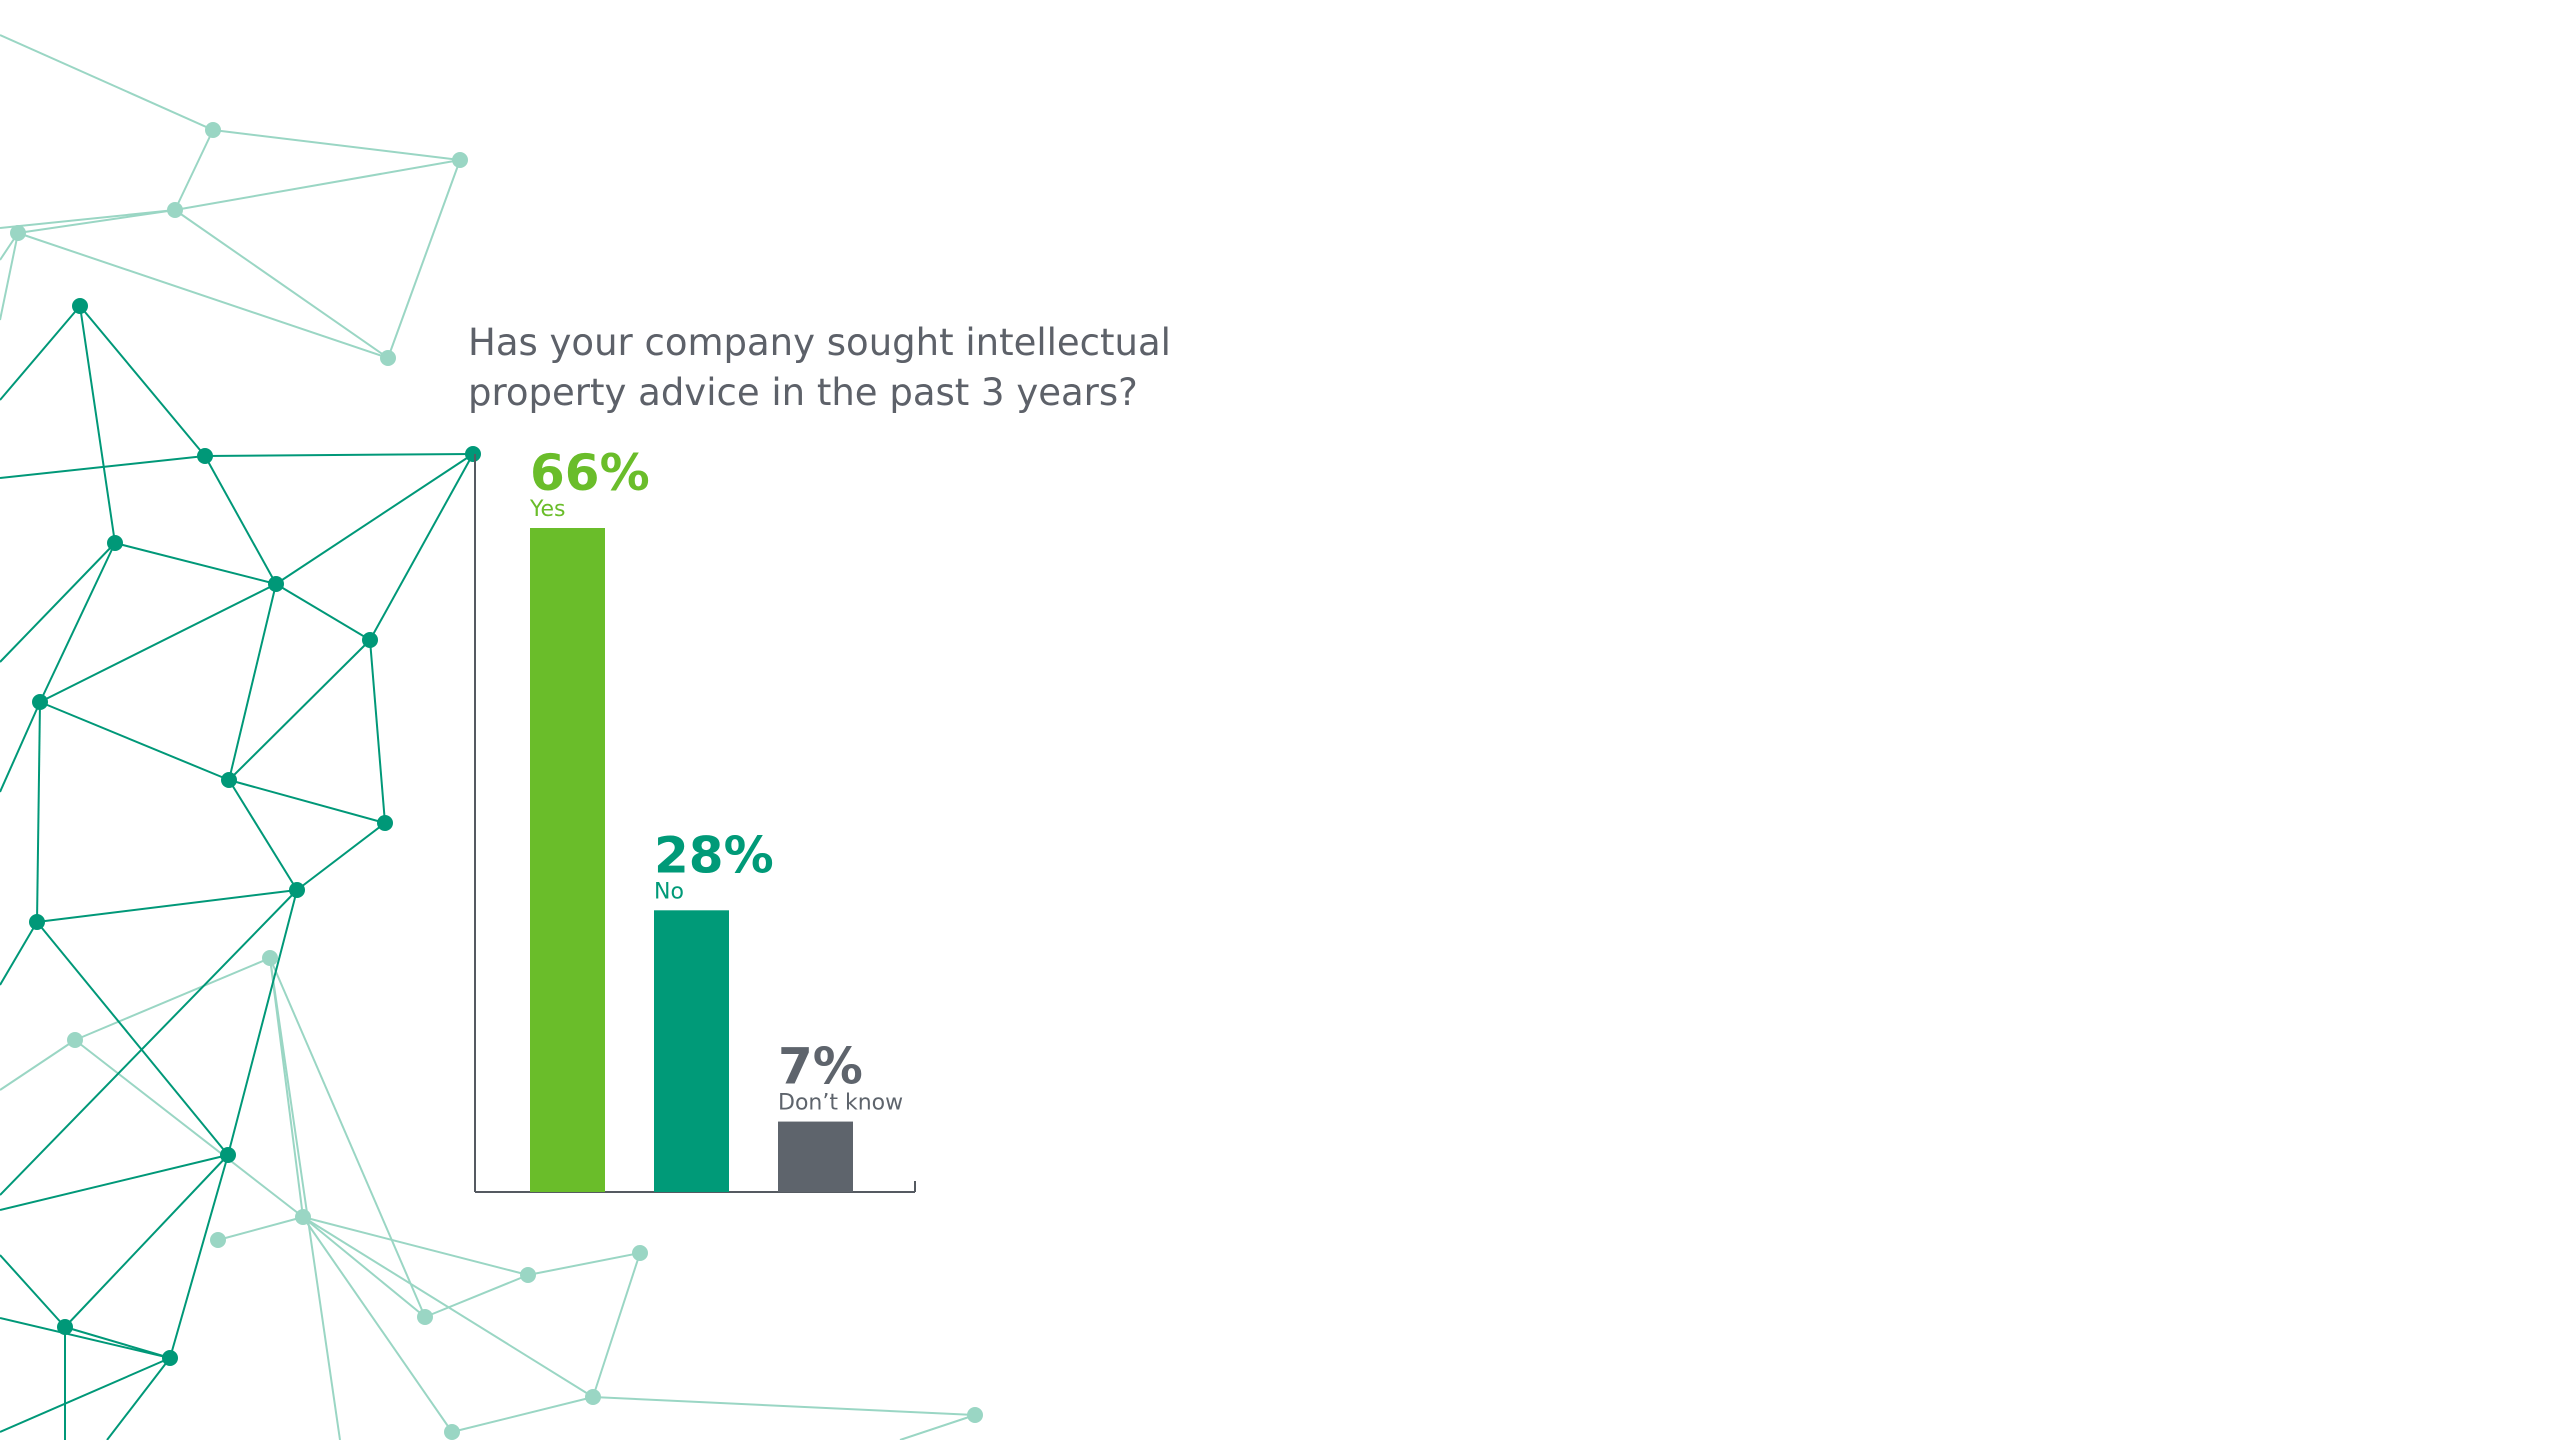 The width and height of the screenshot is (2560, 1440). I want to click on bar-value-label: 66%, so click(590, 473).